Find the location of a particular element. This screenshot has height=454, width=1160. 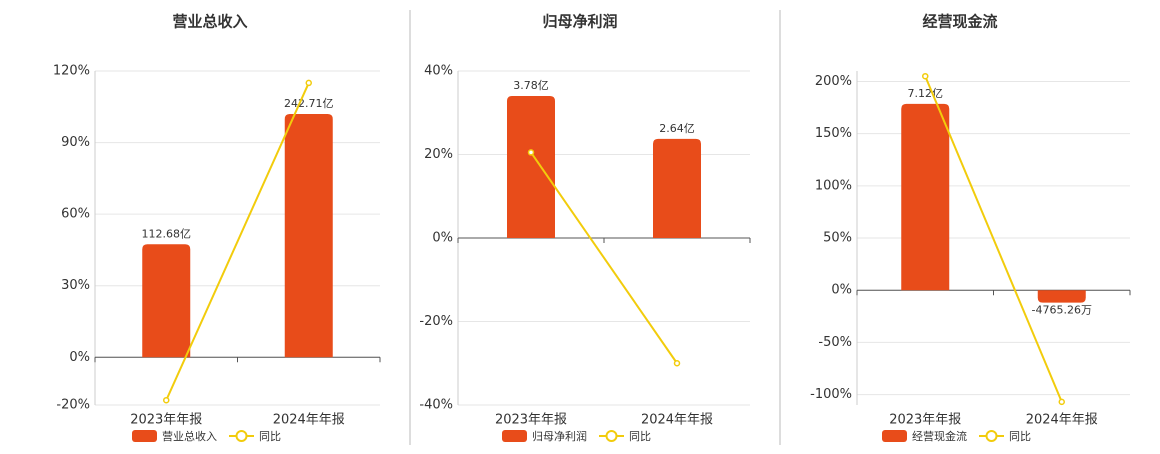

legend-label: 营业总收入 is located at coordinates (189, 436).